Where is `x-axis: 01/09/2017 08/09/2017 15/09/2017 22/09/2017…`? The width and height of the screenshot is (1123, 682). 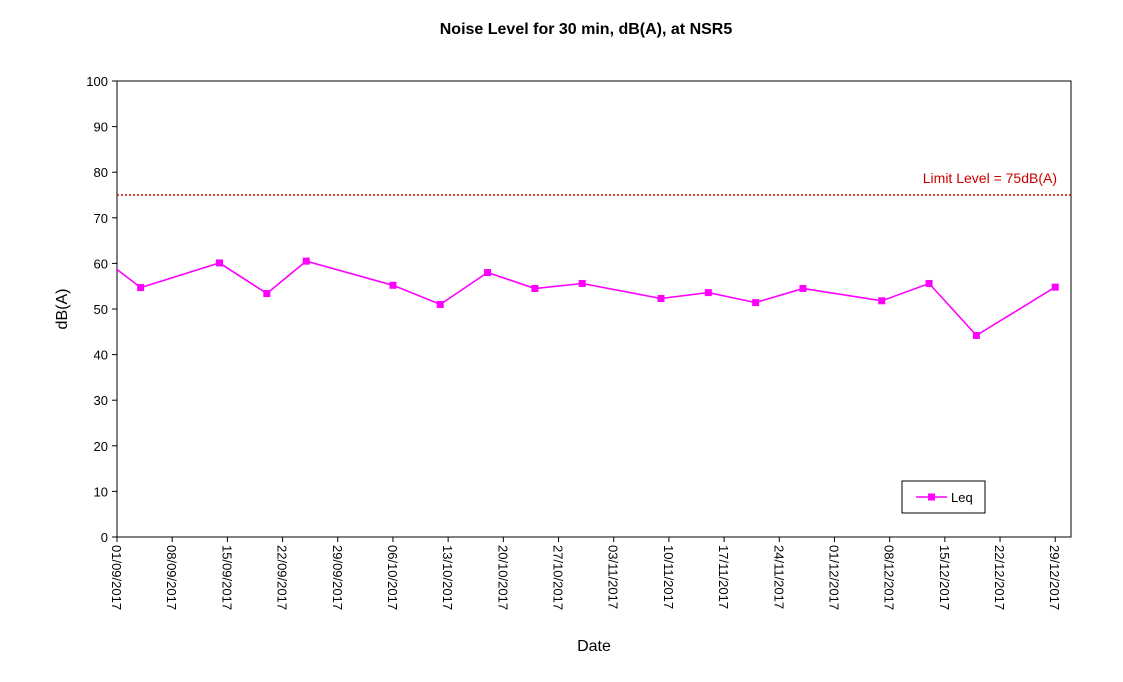 x-axis: 01/09/2017 08/09/2017 15/09/2017 22/09/2017… is located at coordinates (585, 573).